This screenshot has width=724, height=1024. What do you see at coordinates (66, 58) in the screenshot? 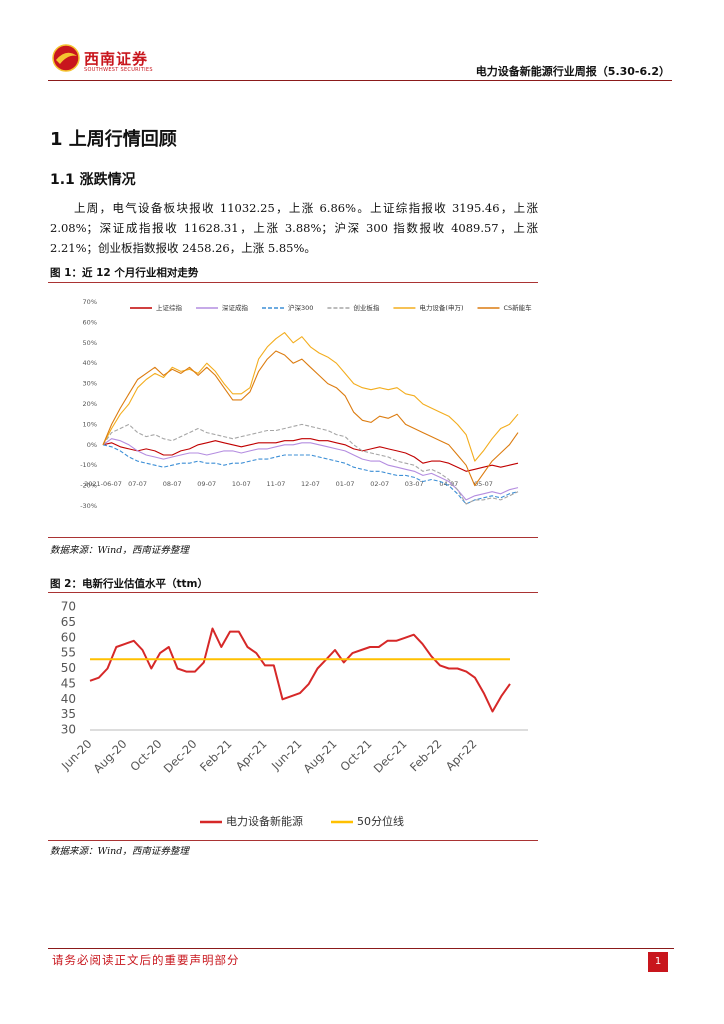
I see `logo-icon` at bounding box center [66, 58].